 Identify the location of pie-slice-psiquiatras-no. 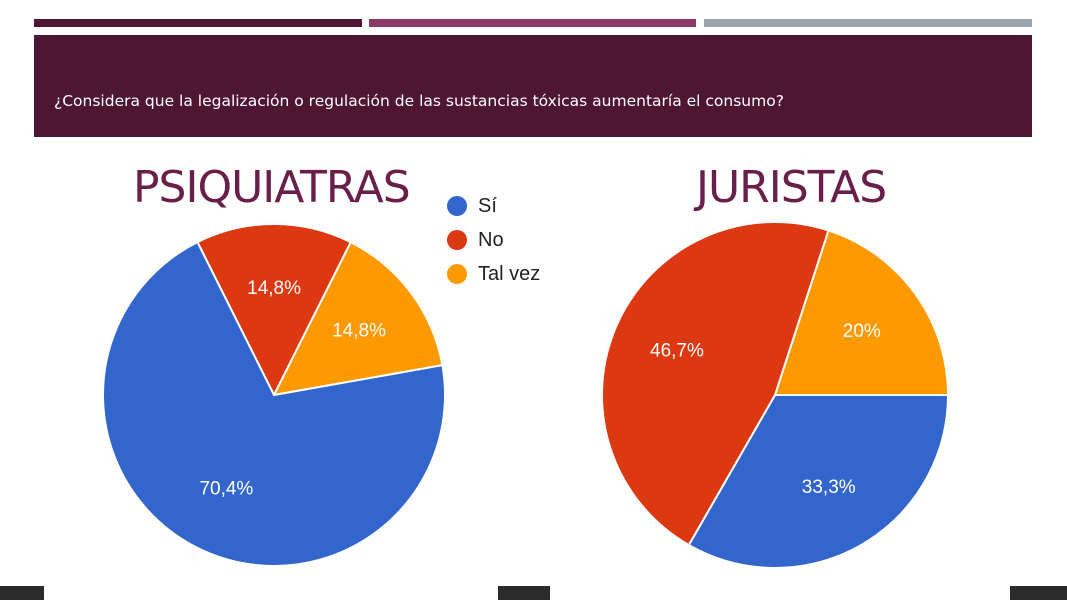
(274, 310).